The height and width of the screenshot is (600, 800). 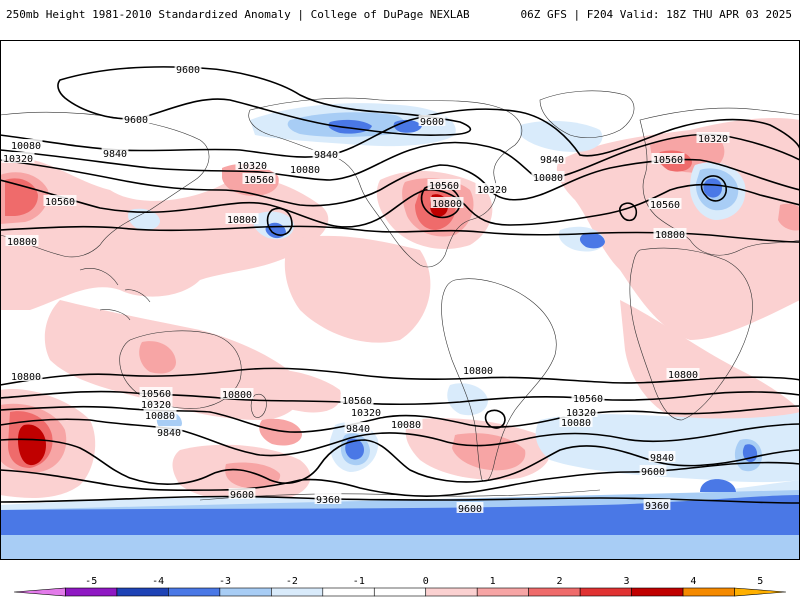 What do you see at coordinates (400, 479) in the screenshot?
I see `contour-9600-south` at bounding box center [400, 479].